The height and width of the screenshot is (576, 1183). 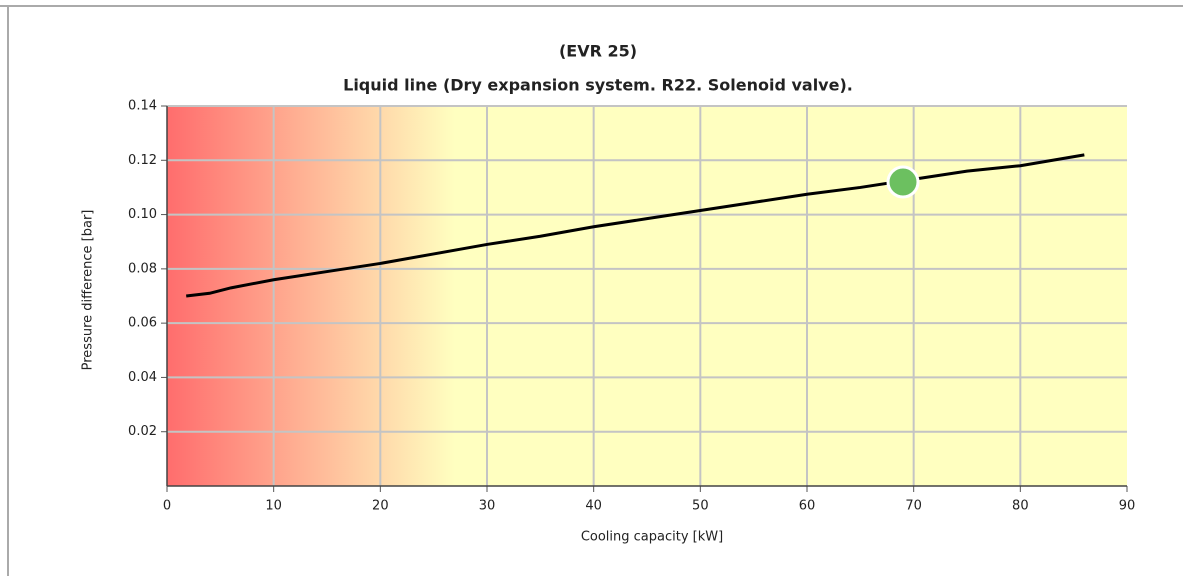 I want to click on x-tick-label: 20, so click(x=380, y=506).